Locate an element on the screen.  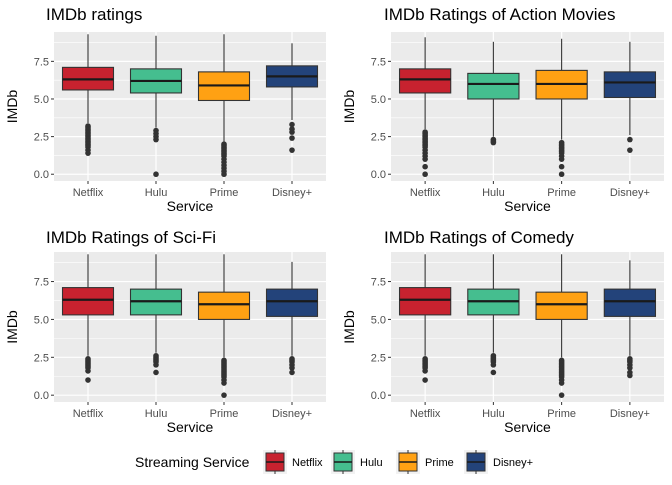
legend-item-disneyplus: Disney+ is located at coordinates (498, 462).